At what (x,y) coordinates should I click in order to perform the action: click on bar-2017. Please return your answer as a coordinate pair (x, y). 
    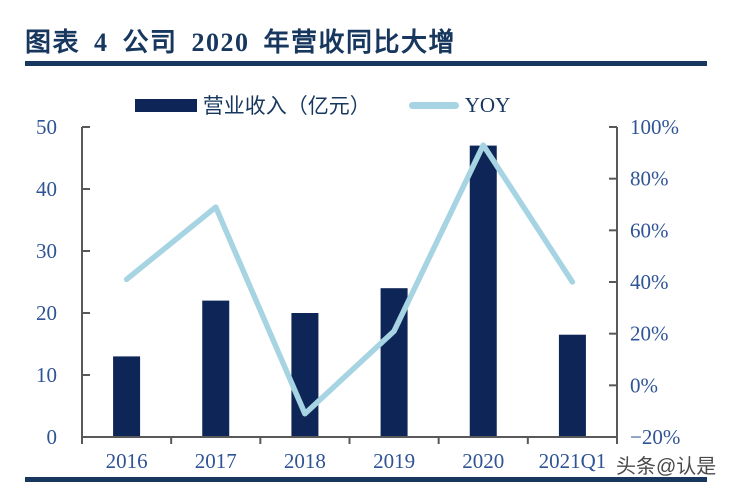
    Looking at the image, I should click on (216, 368).